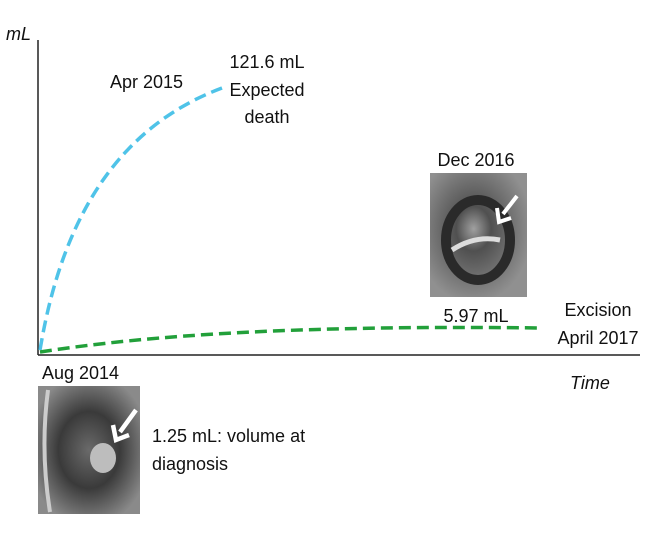  I want to click on mri-image, so click(89, 450).